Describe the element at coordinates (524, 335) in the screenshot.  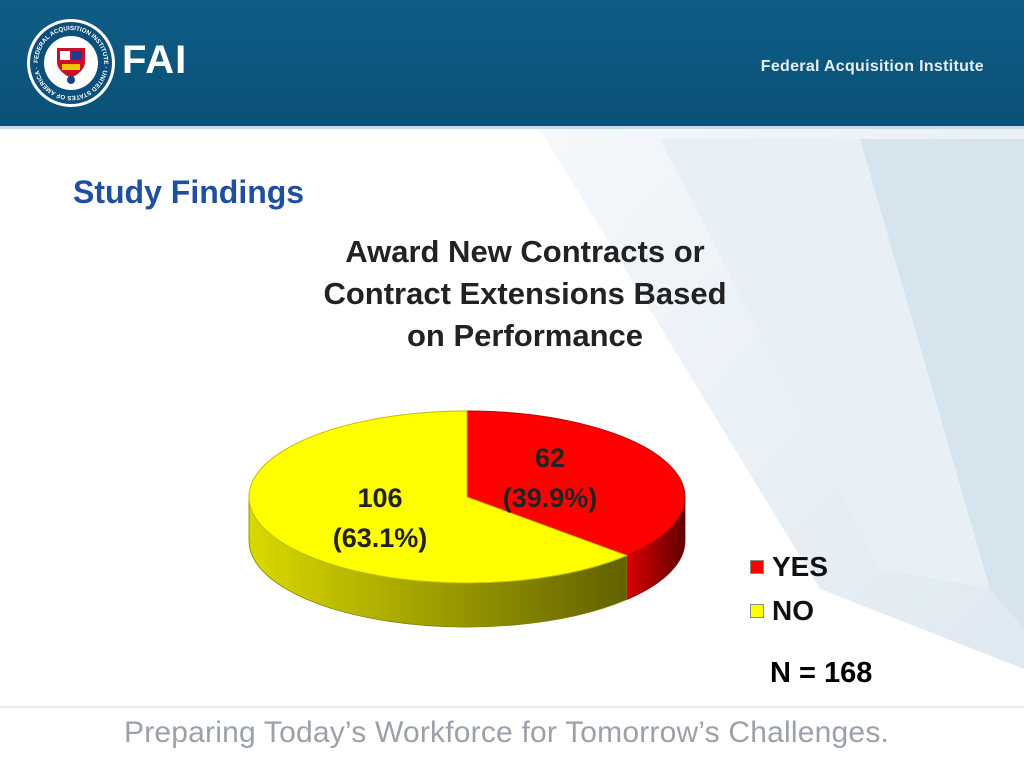
I see `chart-title-line-3: on Performance` at that location.